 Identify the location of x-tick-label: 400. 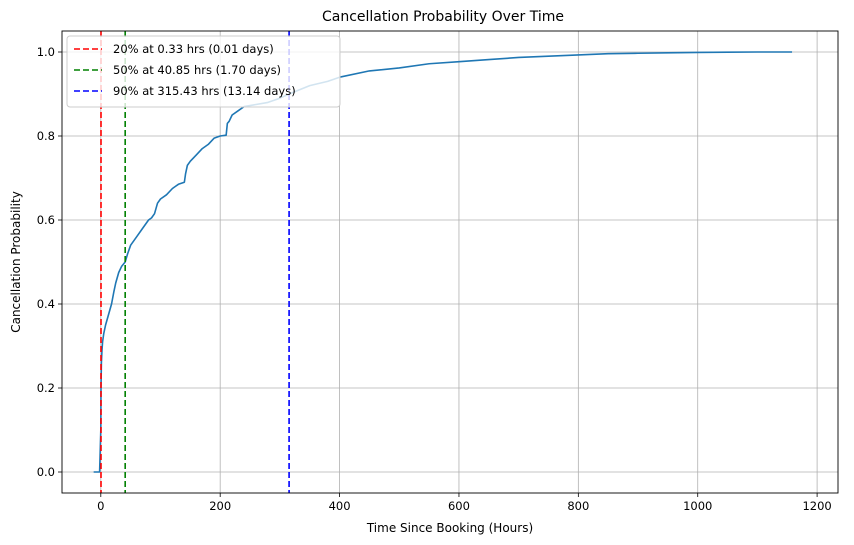
(340, 506).